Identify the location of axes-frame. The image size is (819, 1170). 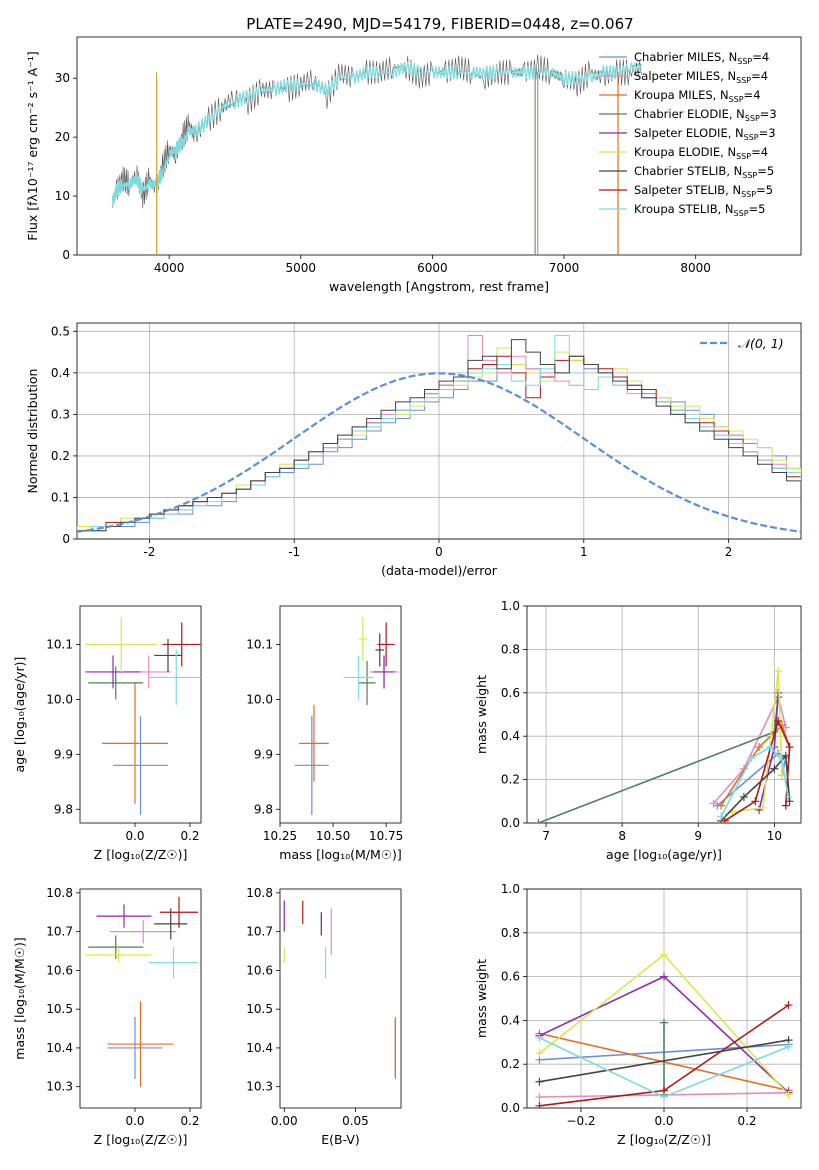
(140, 714).